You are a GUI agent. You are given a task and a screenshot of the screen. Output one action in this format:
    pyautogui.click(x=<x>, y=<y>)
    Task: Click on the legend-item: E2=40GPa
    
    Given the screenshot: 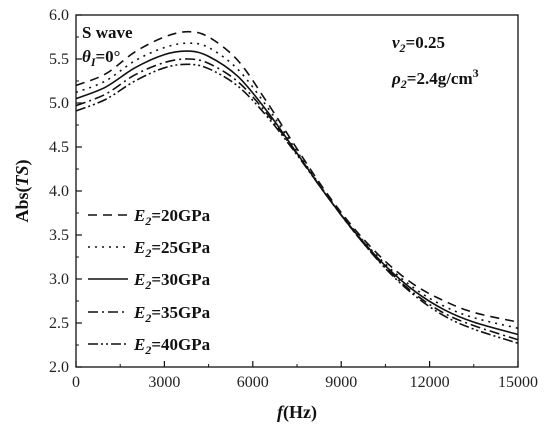 What is the action you would take?
    pyautogui.click(x=149, y=346)
    